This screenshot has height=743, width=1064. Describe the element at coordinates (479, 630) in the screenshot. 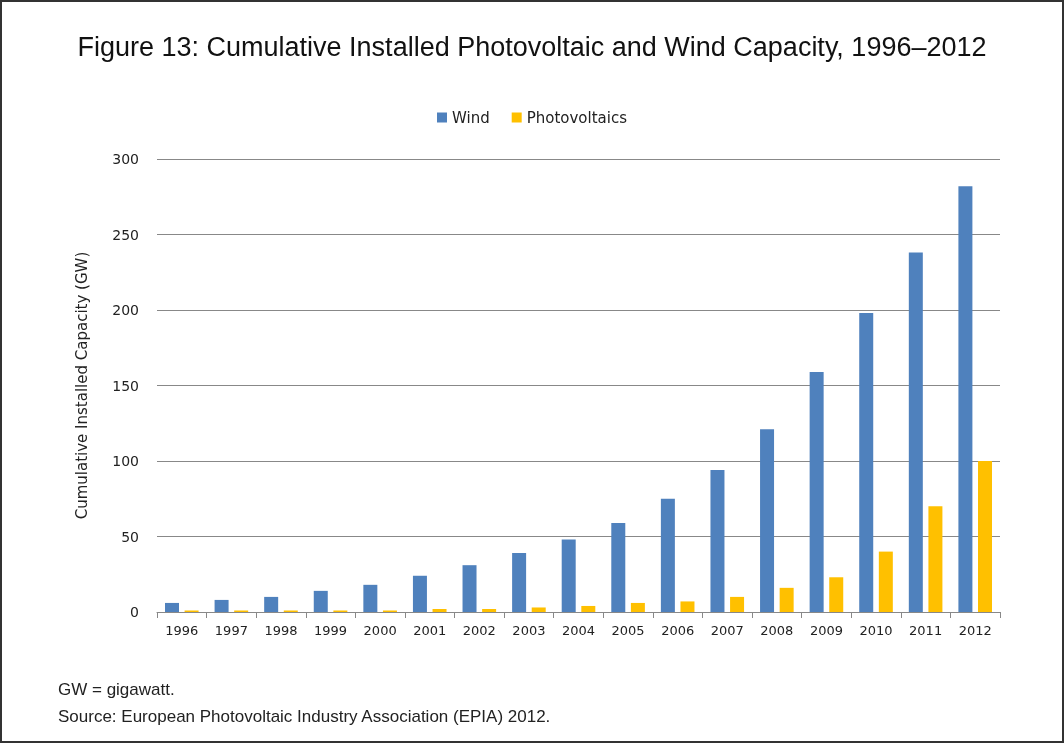

I see `x-tick-label: 2002` at that location.